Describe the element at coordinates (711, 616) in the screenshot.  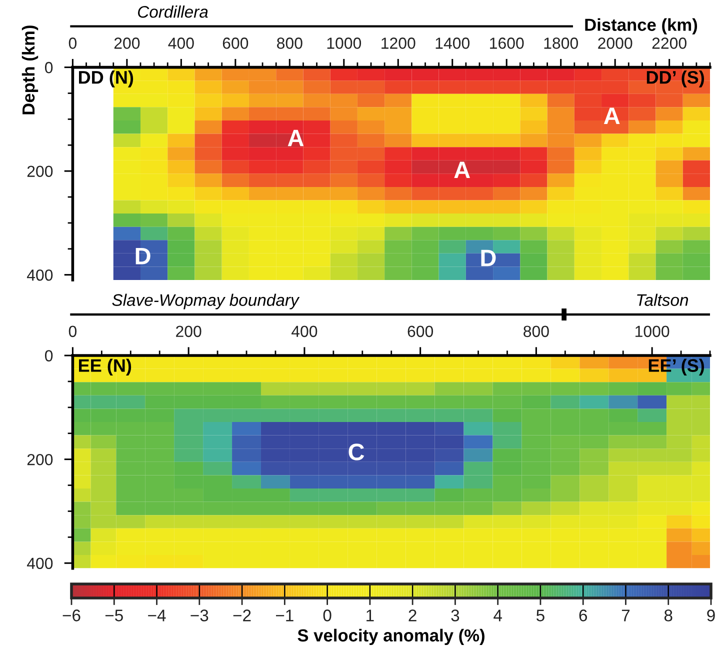
I see `color-bar-label: 9` at that location.